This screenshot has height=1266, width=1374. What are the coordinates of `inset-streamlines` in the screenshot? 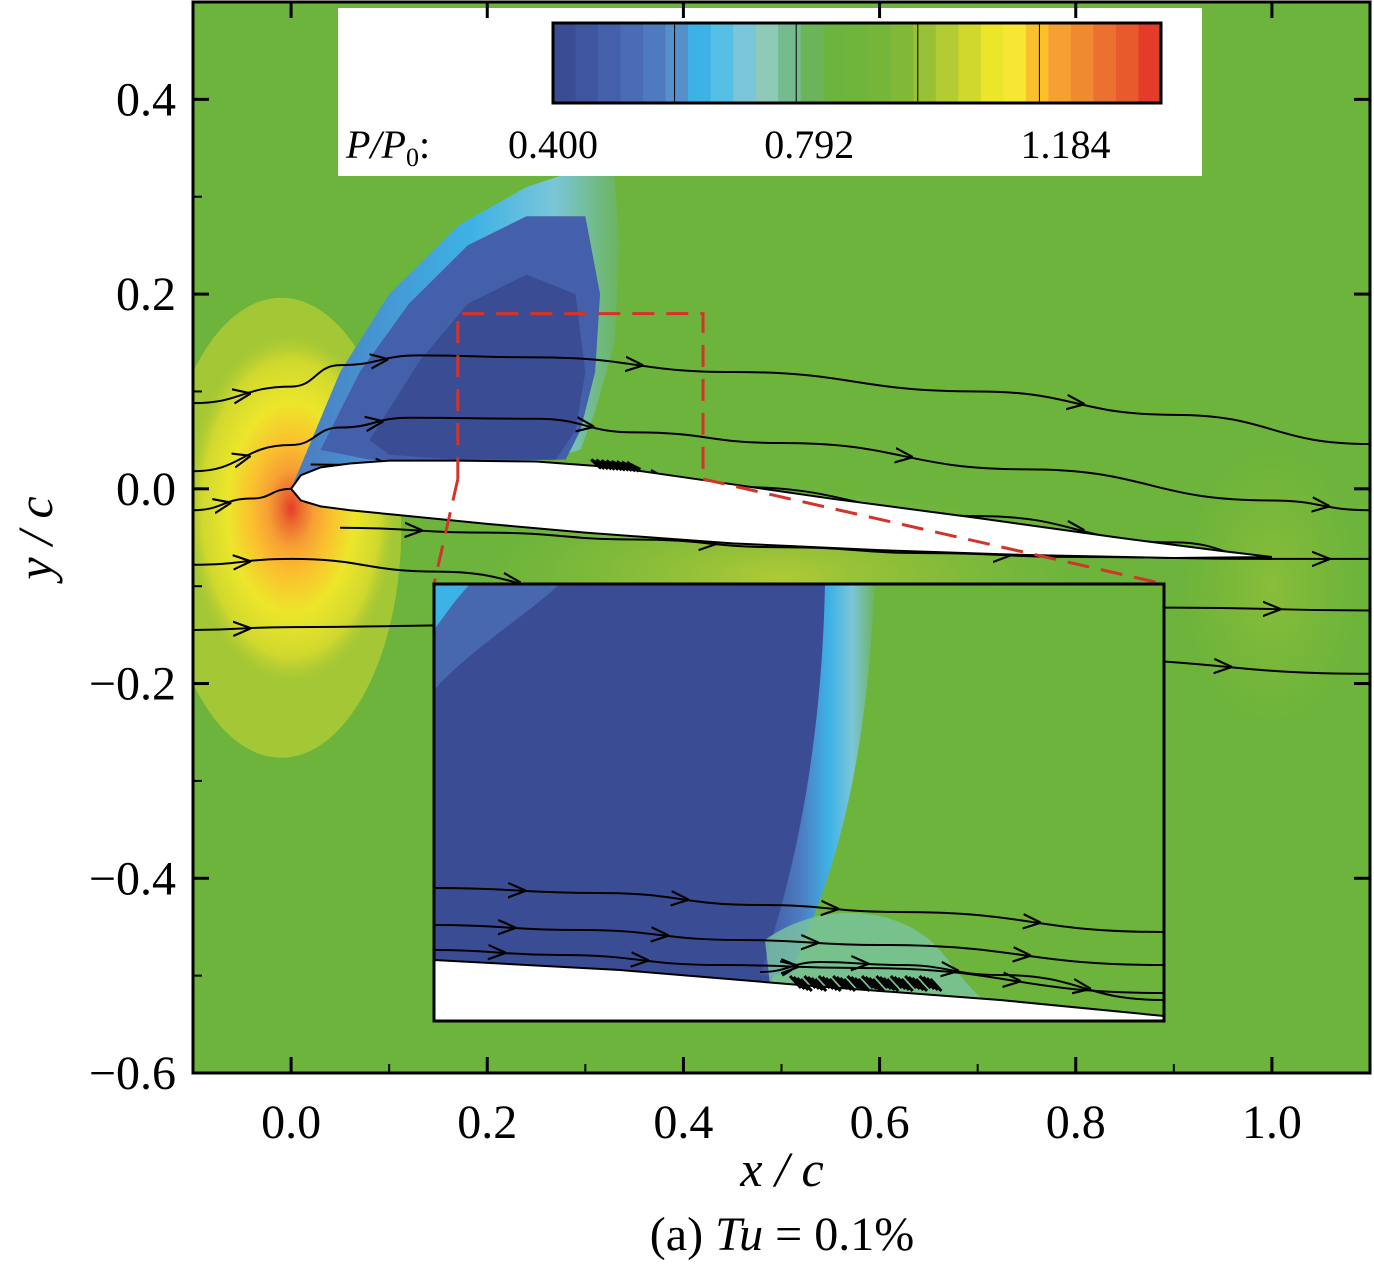 It's located at (799, 944).